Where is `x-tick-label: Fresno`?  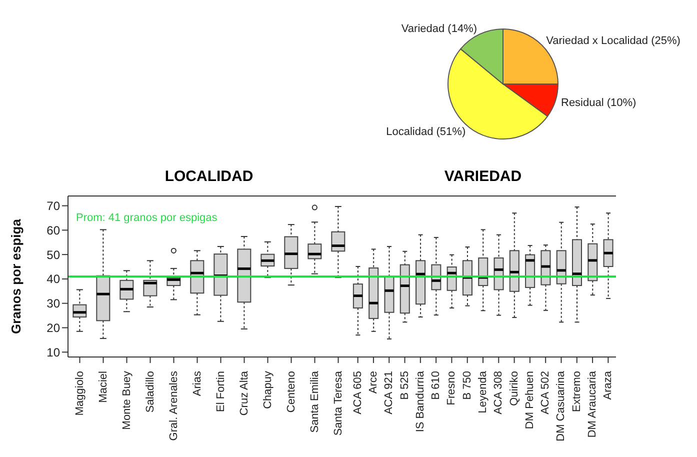
x-tick-label: Fresno is located at coordinates (452, 388).